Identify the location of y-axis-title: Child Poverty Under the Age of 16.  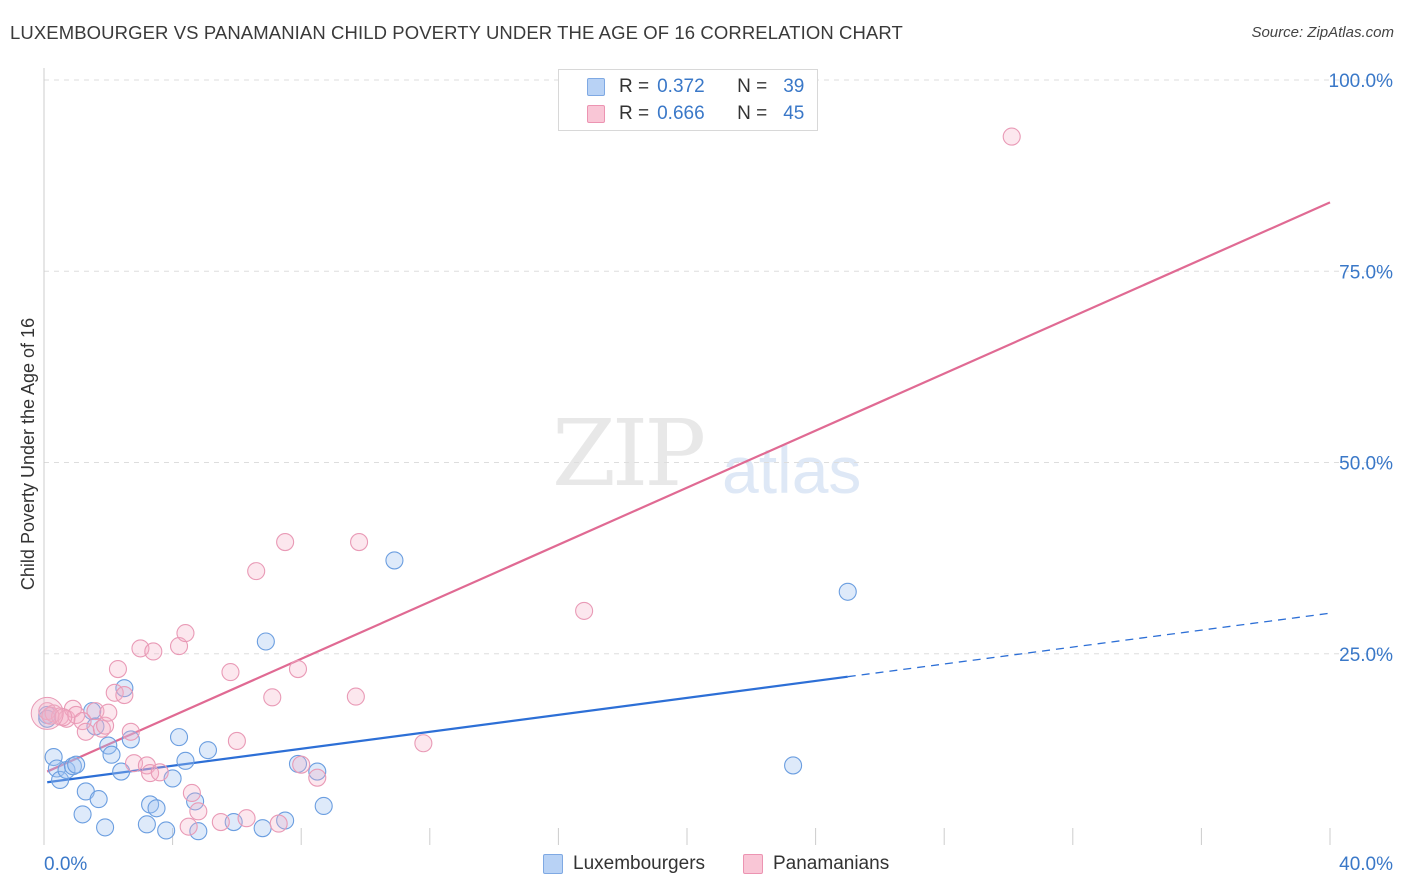
(28, 454).